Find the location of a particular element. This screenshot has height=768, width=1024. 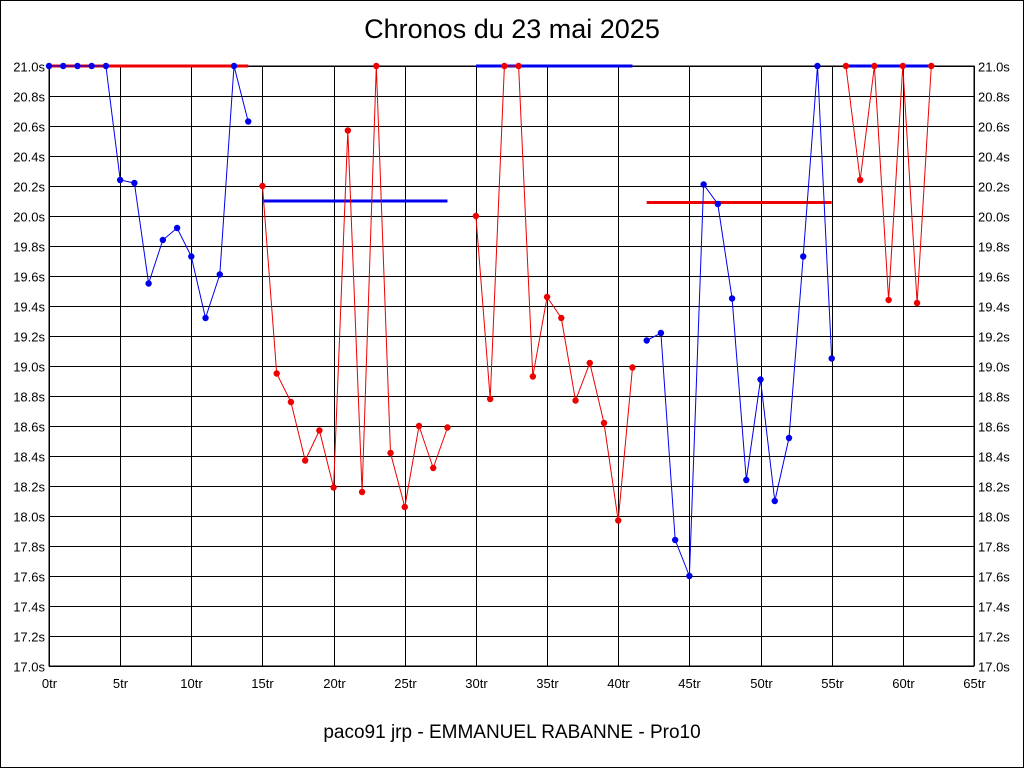

y-tick-label-right: 18.0s is located at coordinates (994, 517).